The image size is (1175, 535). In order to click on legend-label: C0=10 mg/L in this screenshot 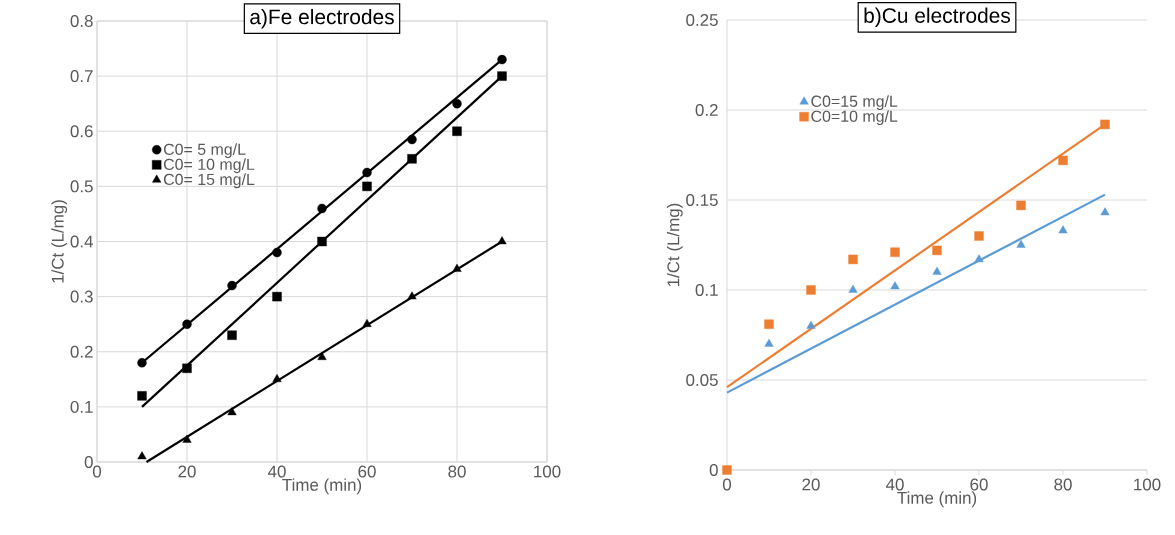, I will do `click(854, 118)`.